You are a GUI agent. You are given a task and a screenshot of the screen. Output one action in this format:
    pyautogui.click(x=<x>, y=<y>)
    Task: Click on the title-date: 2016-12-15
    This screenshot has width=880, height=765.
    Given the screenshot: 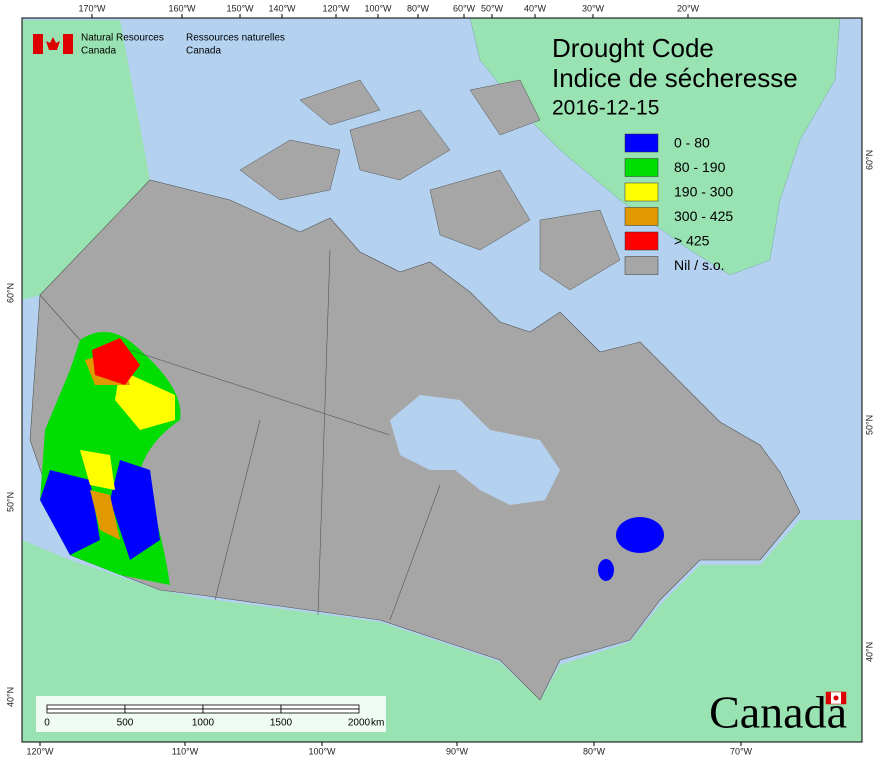 What is the action you would take?
    pyautogui.click(x=605, y=108)
    